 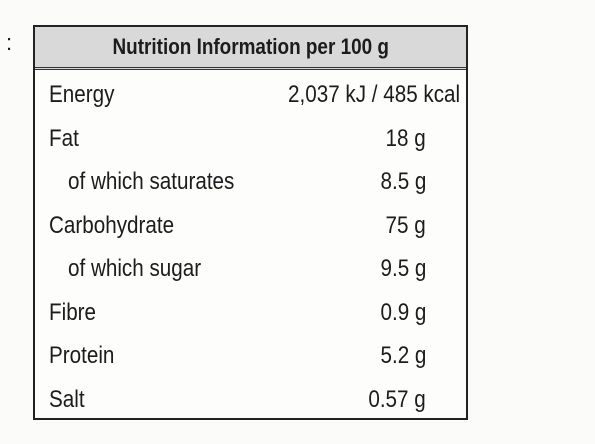 What do you see at coordinates (112, 225) in the screenshot?
I see `row-label: Carbohydrate` at bounding box center [112, 225].